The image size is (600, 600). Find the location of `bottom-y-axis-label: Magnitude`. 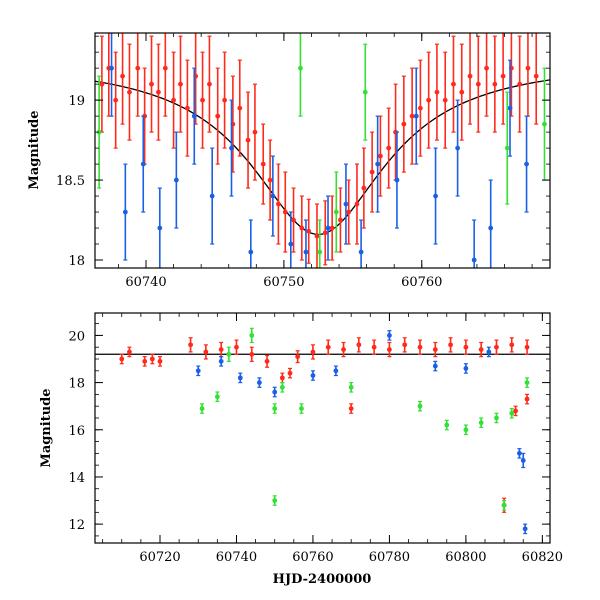

bottom-y-axis-label: Magnitude is located at coordinates (46, 427).